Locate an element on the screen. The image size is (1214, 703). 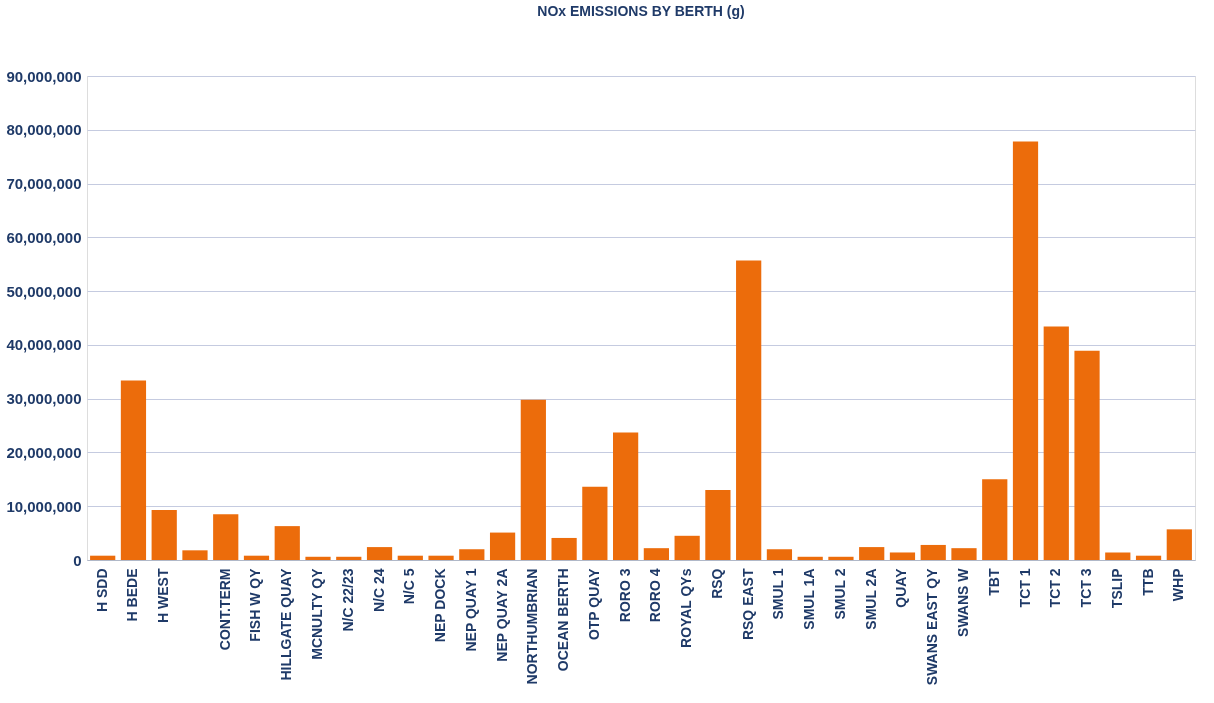
y-tick-label: 0 is located at coordinates (77, 560).